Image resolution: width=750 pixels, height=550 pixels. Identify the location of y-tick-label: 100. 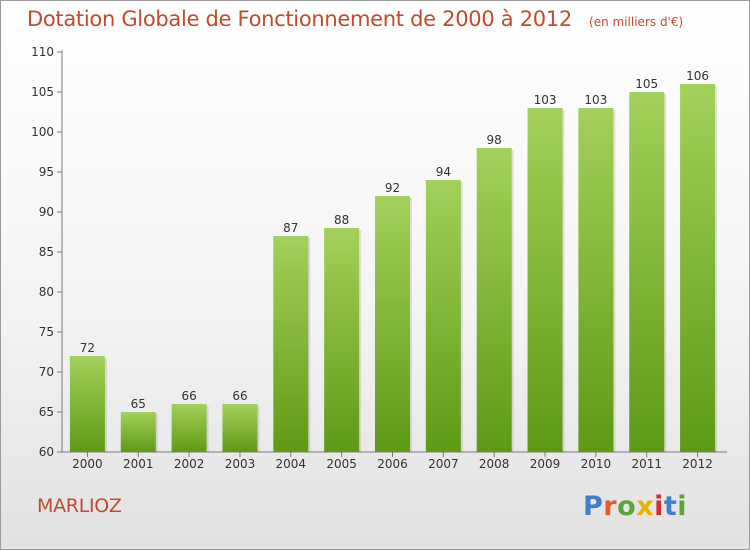
(42, 132).